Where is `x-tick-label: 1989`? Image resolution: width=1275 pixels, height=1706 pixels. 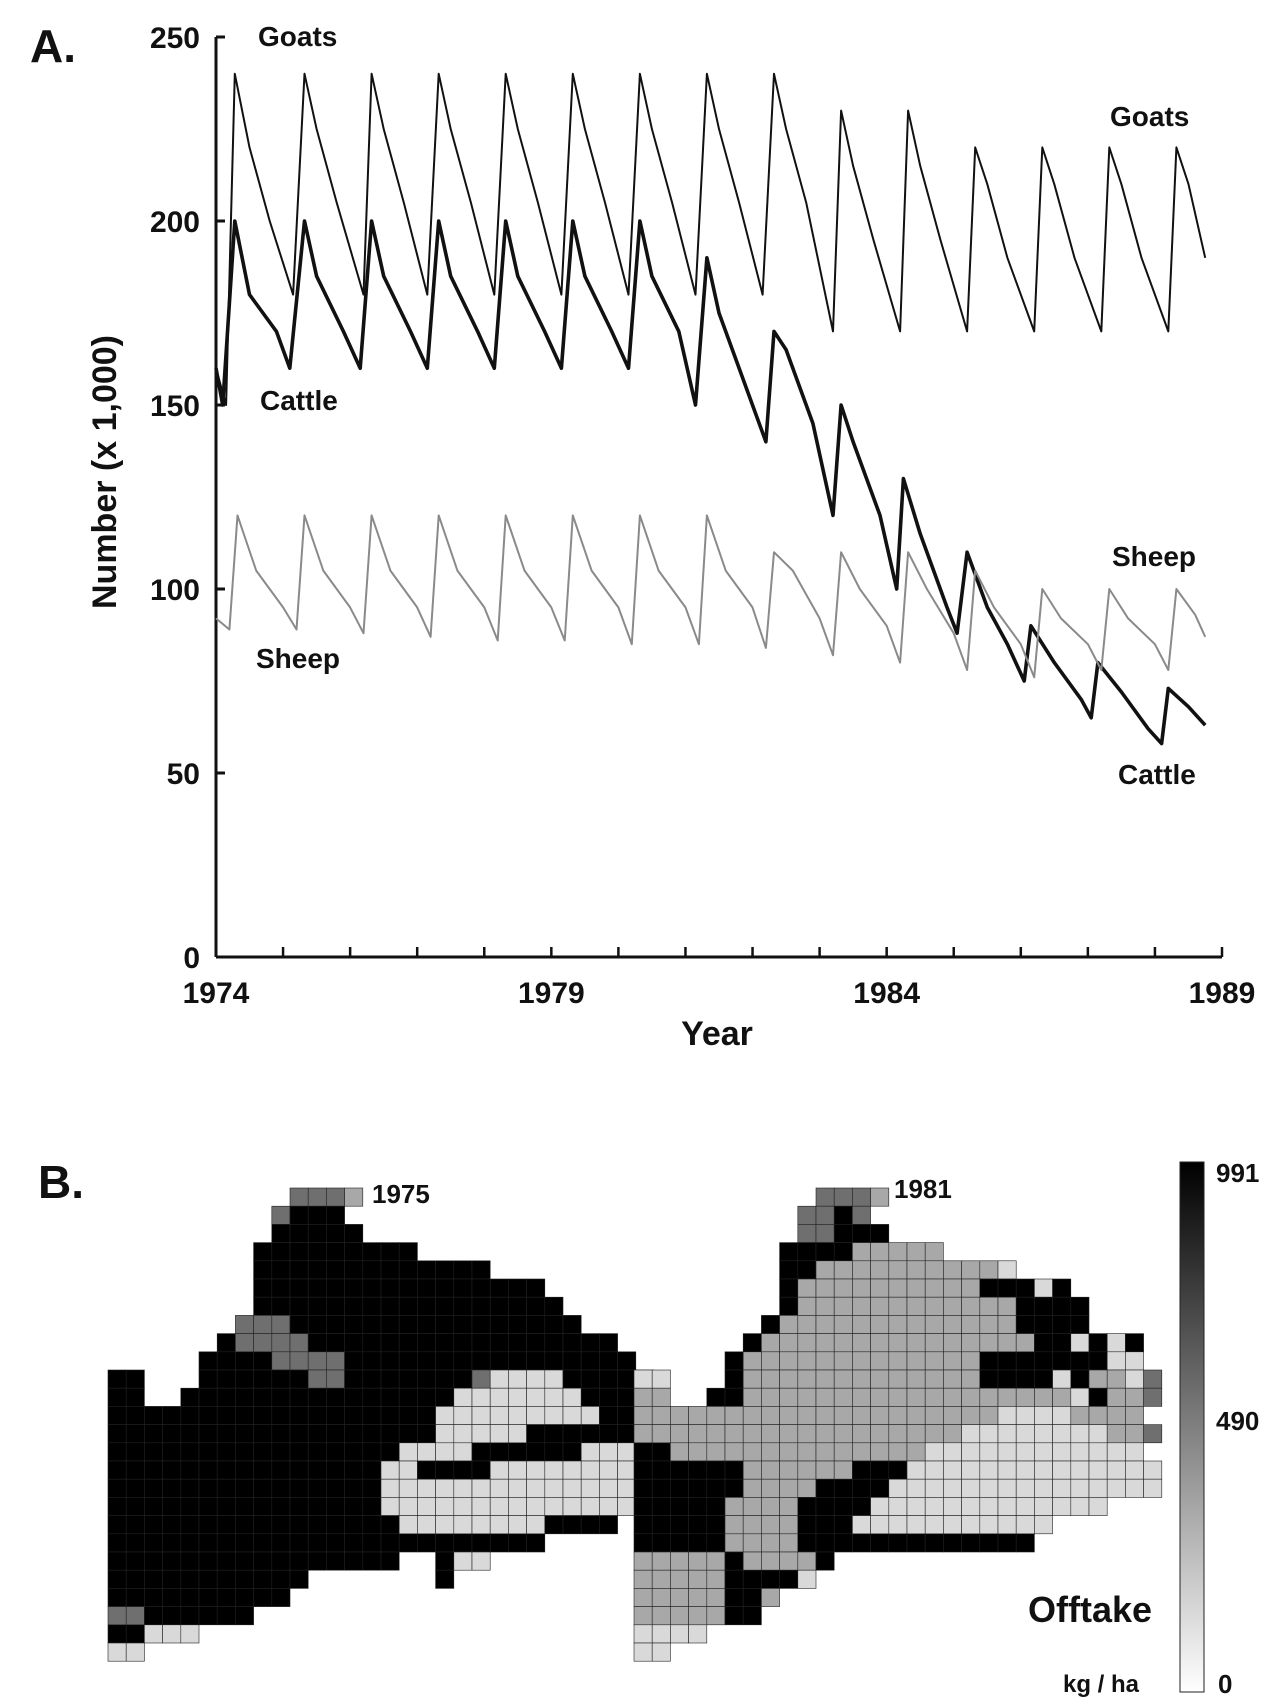 x-tick-label: 1989 is located at coordinates (1222, 993).